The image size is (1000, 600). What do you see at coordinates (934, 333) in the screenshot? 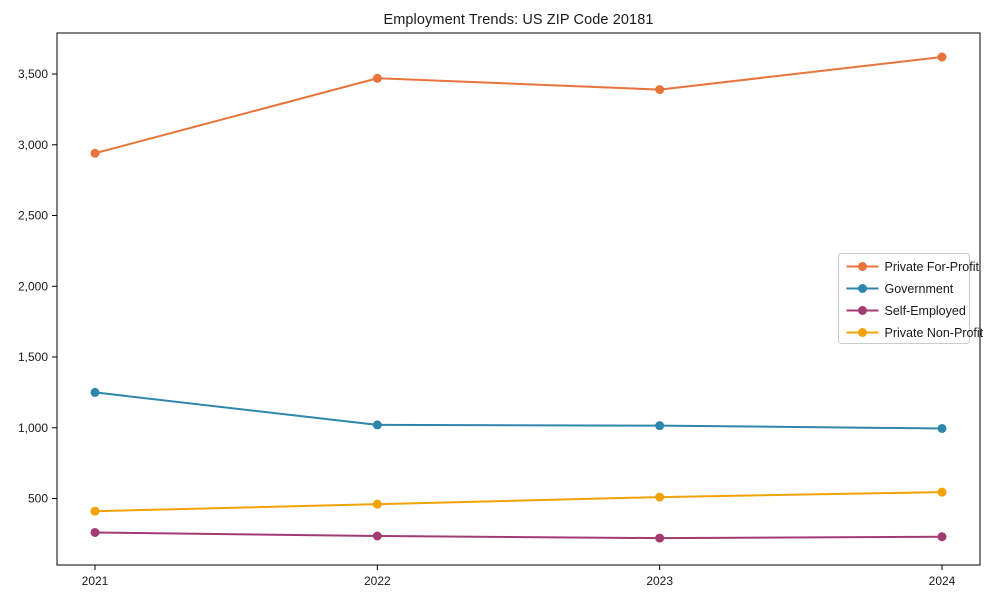
I see `legend-label: Private Non-Profit` at bounding box center [934, 333].